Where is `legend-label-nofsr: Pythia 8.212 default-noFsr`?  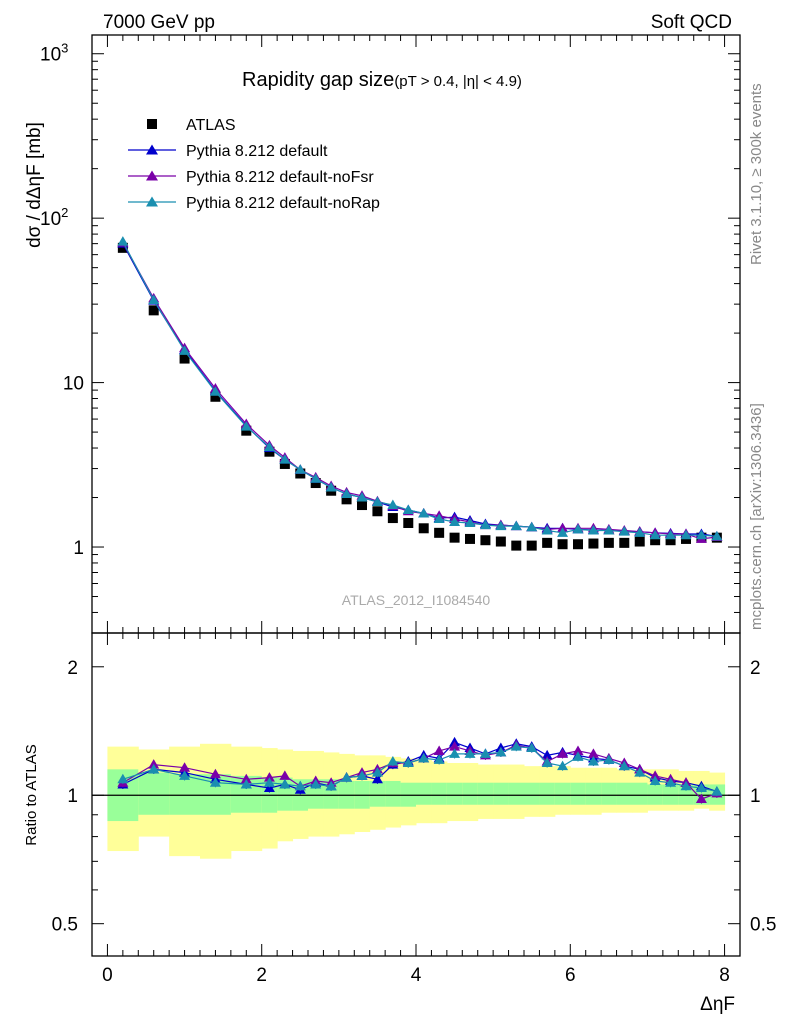
legend-label-nofsr: Pythia 8.212 default-noFsr is located at coordinates (280, 177).